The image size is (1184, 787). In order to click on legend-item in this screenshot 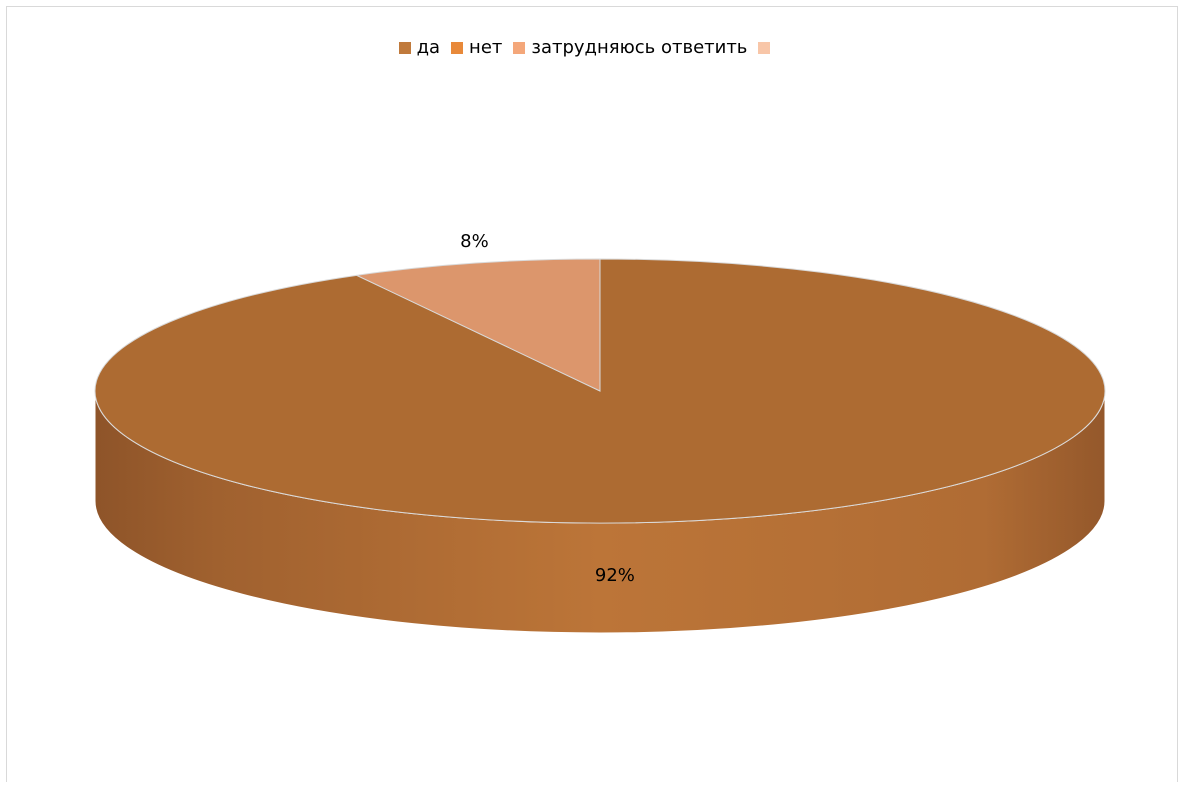, I will do `click(767, 47)`.